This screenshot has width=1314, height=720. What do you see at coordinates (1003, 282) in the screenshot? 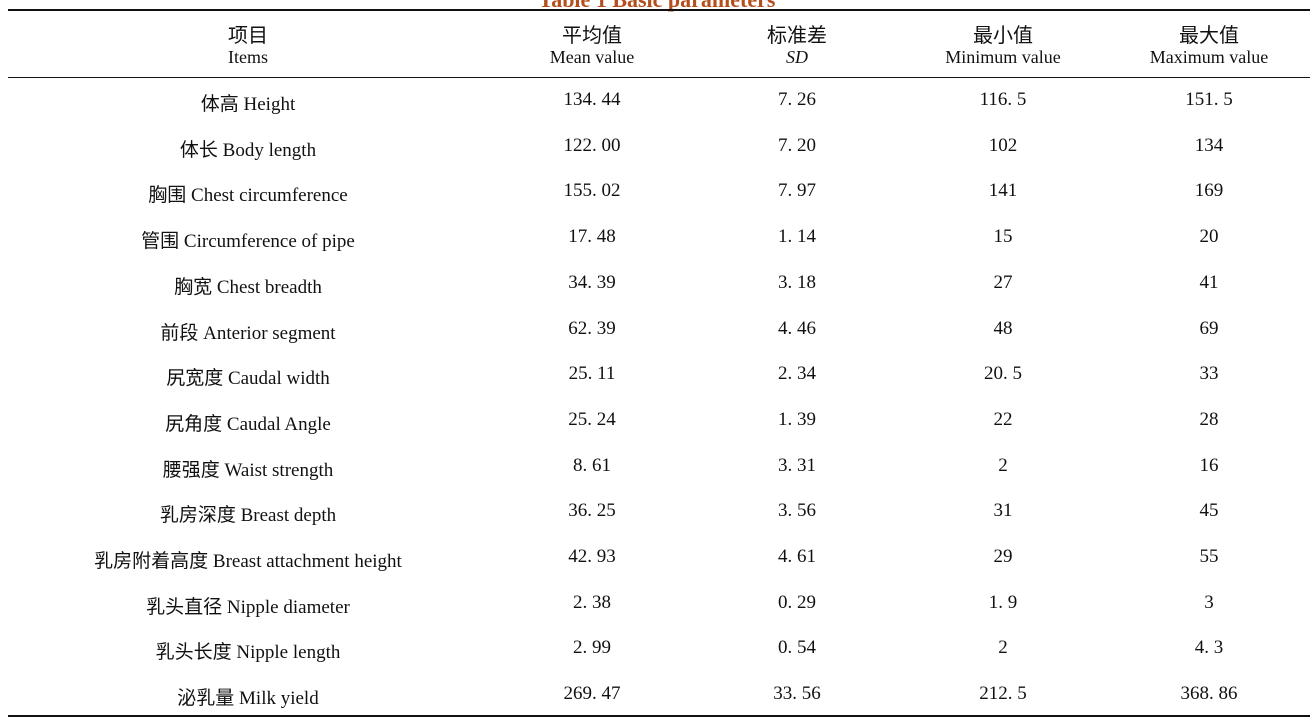
I see `table-cell: 27` at bounding box center [1003, 282].